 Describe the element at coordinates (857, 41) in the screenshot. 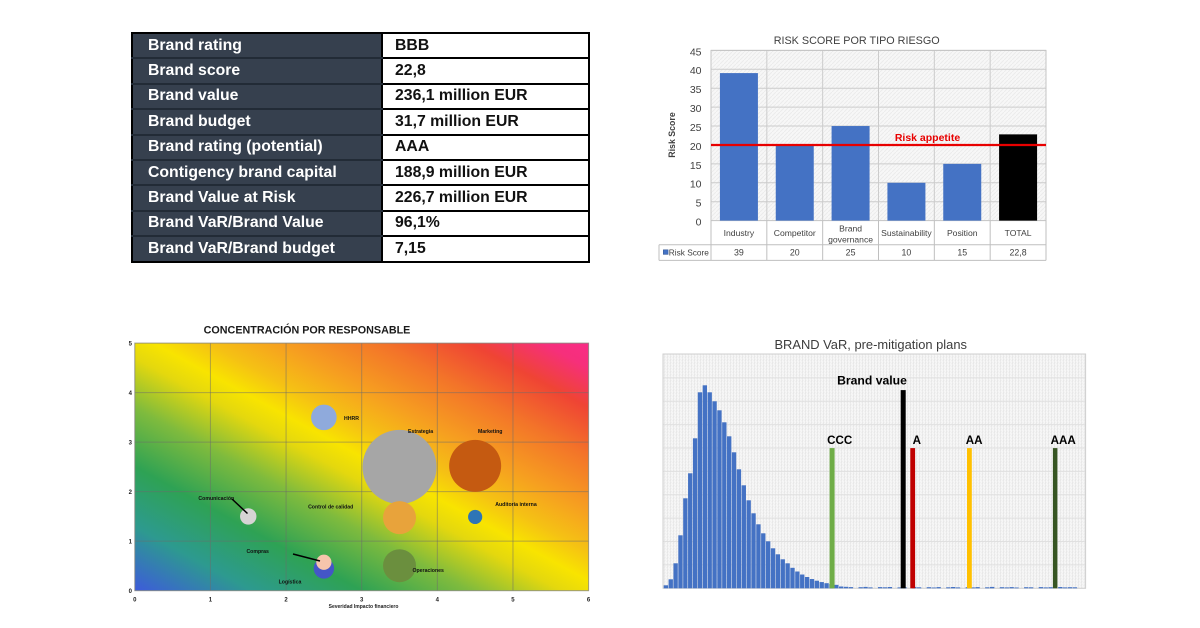

I see `svg-text: RISK SCORE POR TIPO RIESGO` at that location.